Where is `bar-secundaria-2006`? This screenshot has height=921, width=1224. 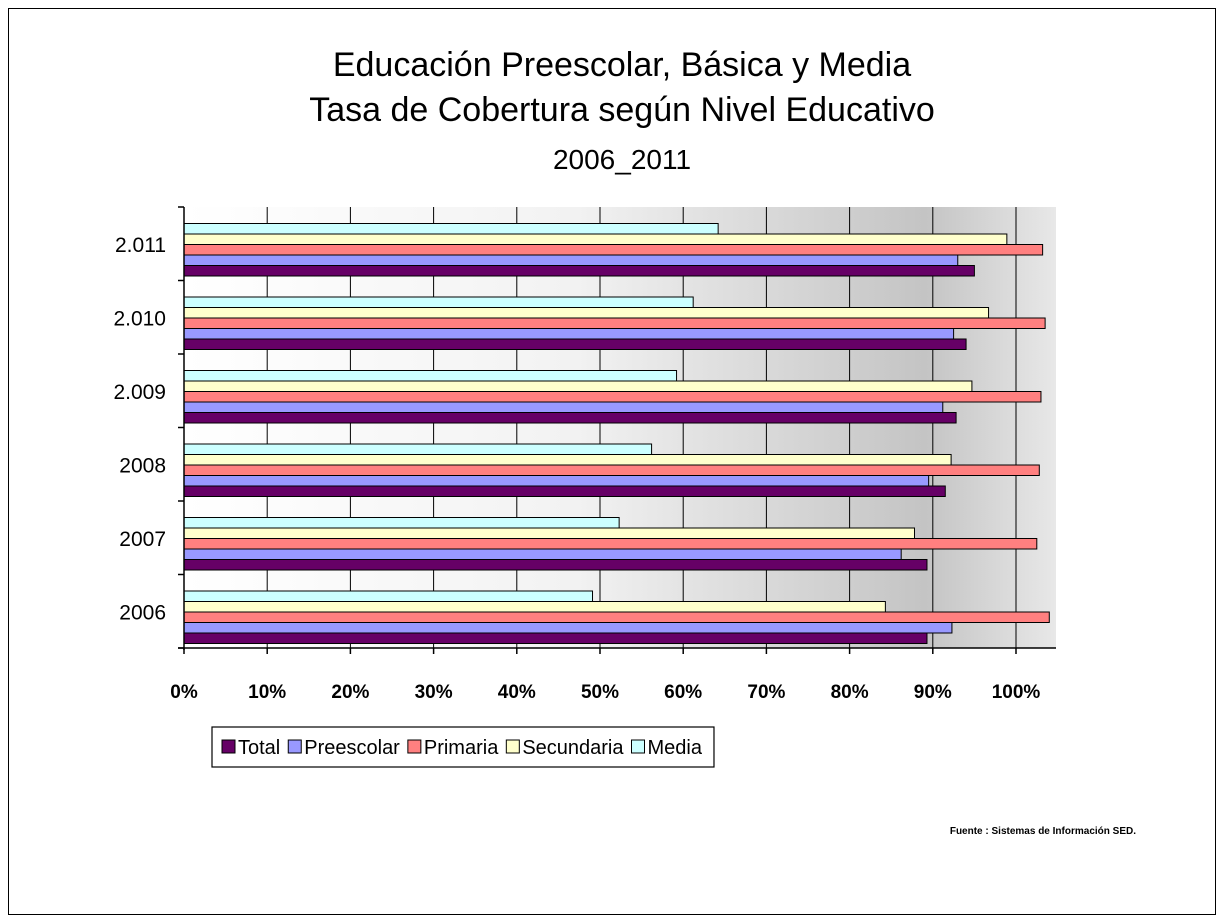
bar-secundaria-2006 is located at coordinates (534, 607).